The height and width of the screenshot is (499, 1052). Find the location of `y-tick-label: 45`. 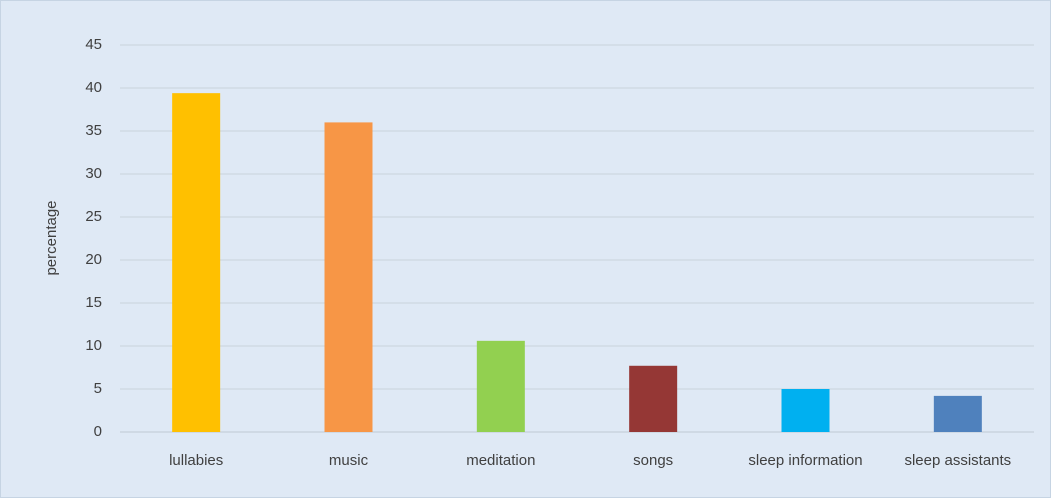

y-tick-label: 45 is located at coordinates (93, 44).